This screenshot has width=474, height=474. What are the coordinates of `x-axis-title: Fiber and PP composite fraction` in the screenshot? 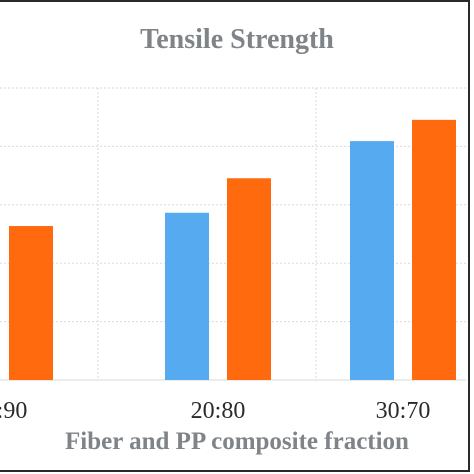 It's located at (237, 441).